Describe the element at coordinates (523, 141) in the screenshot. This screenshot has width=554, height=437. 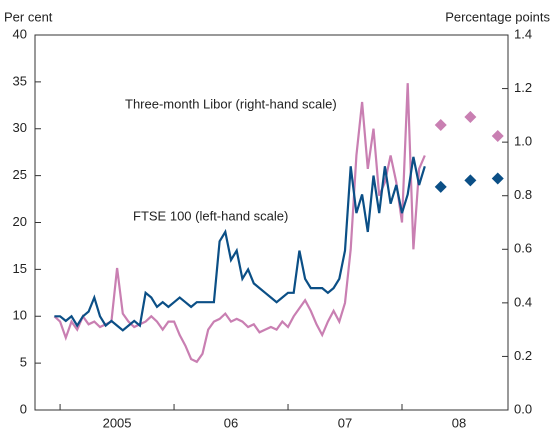
I see `y2-tick-label: 1.0` at that location.